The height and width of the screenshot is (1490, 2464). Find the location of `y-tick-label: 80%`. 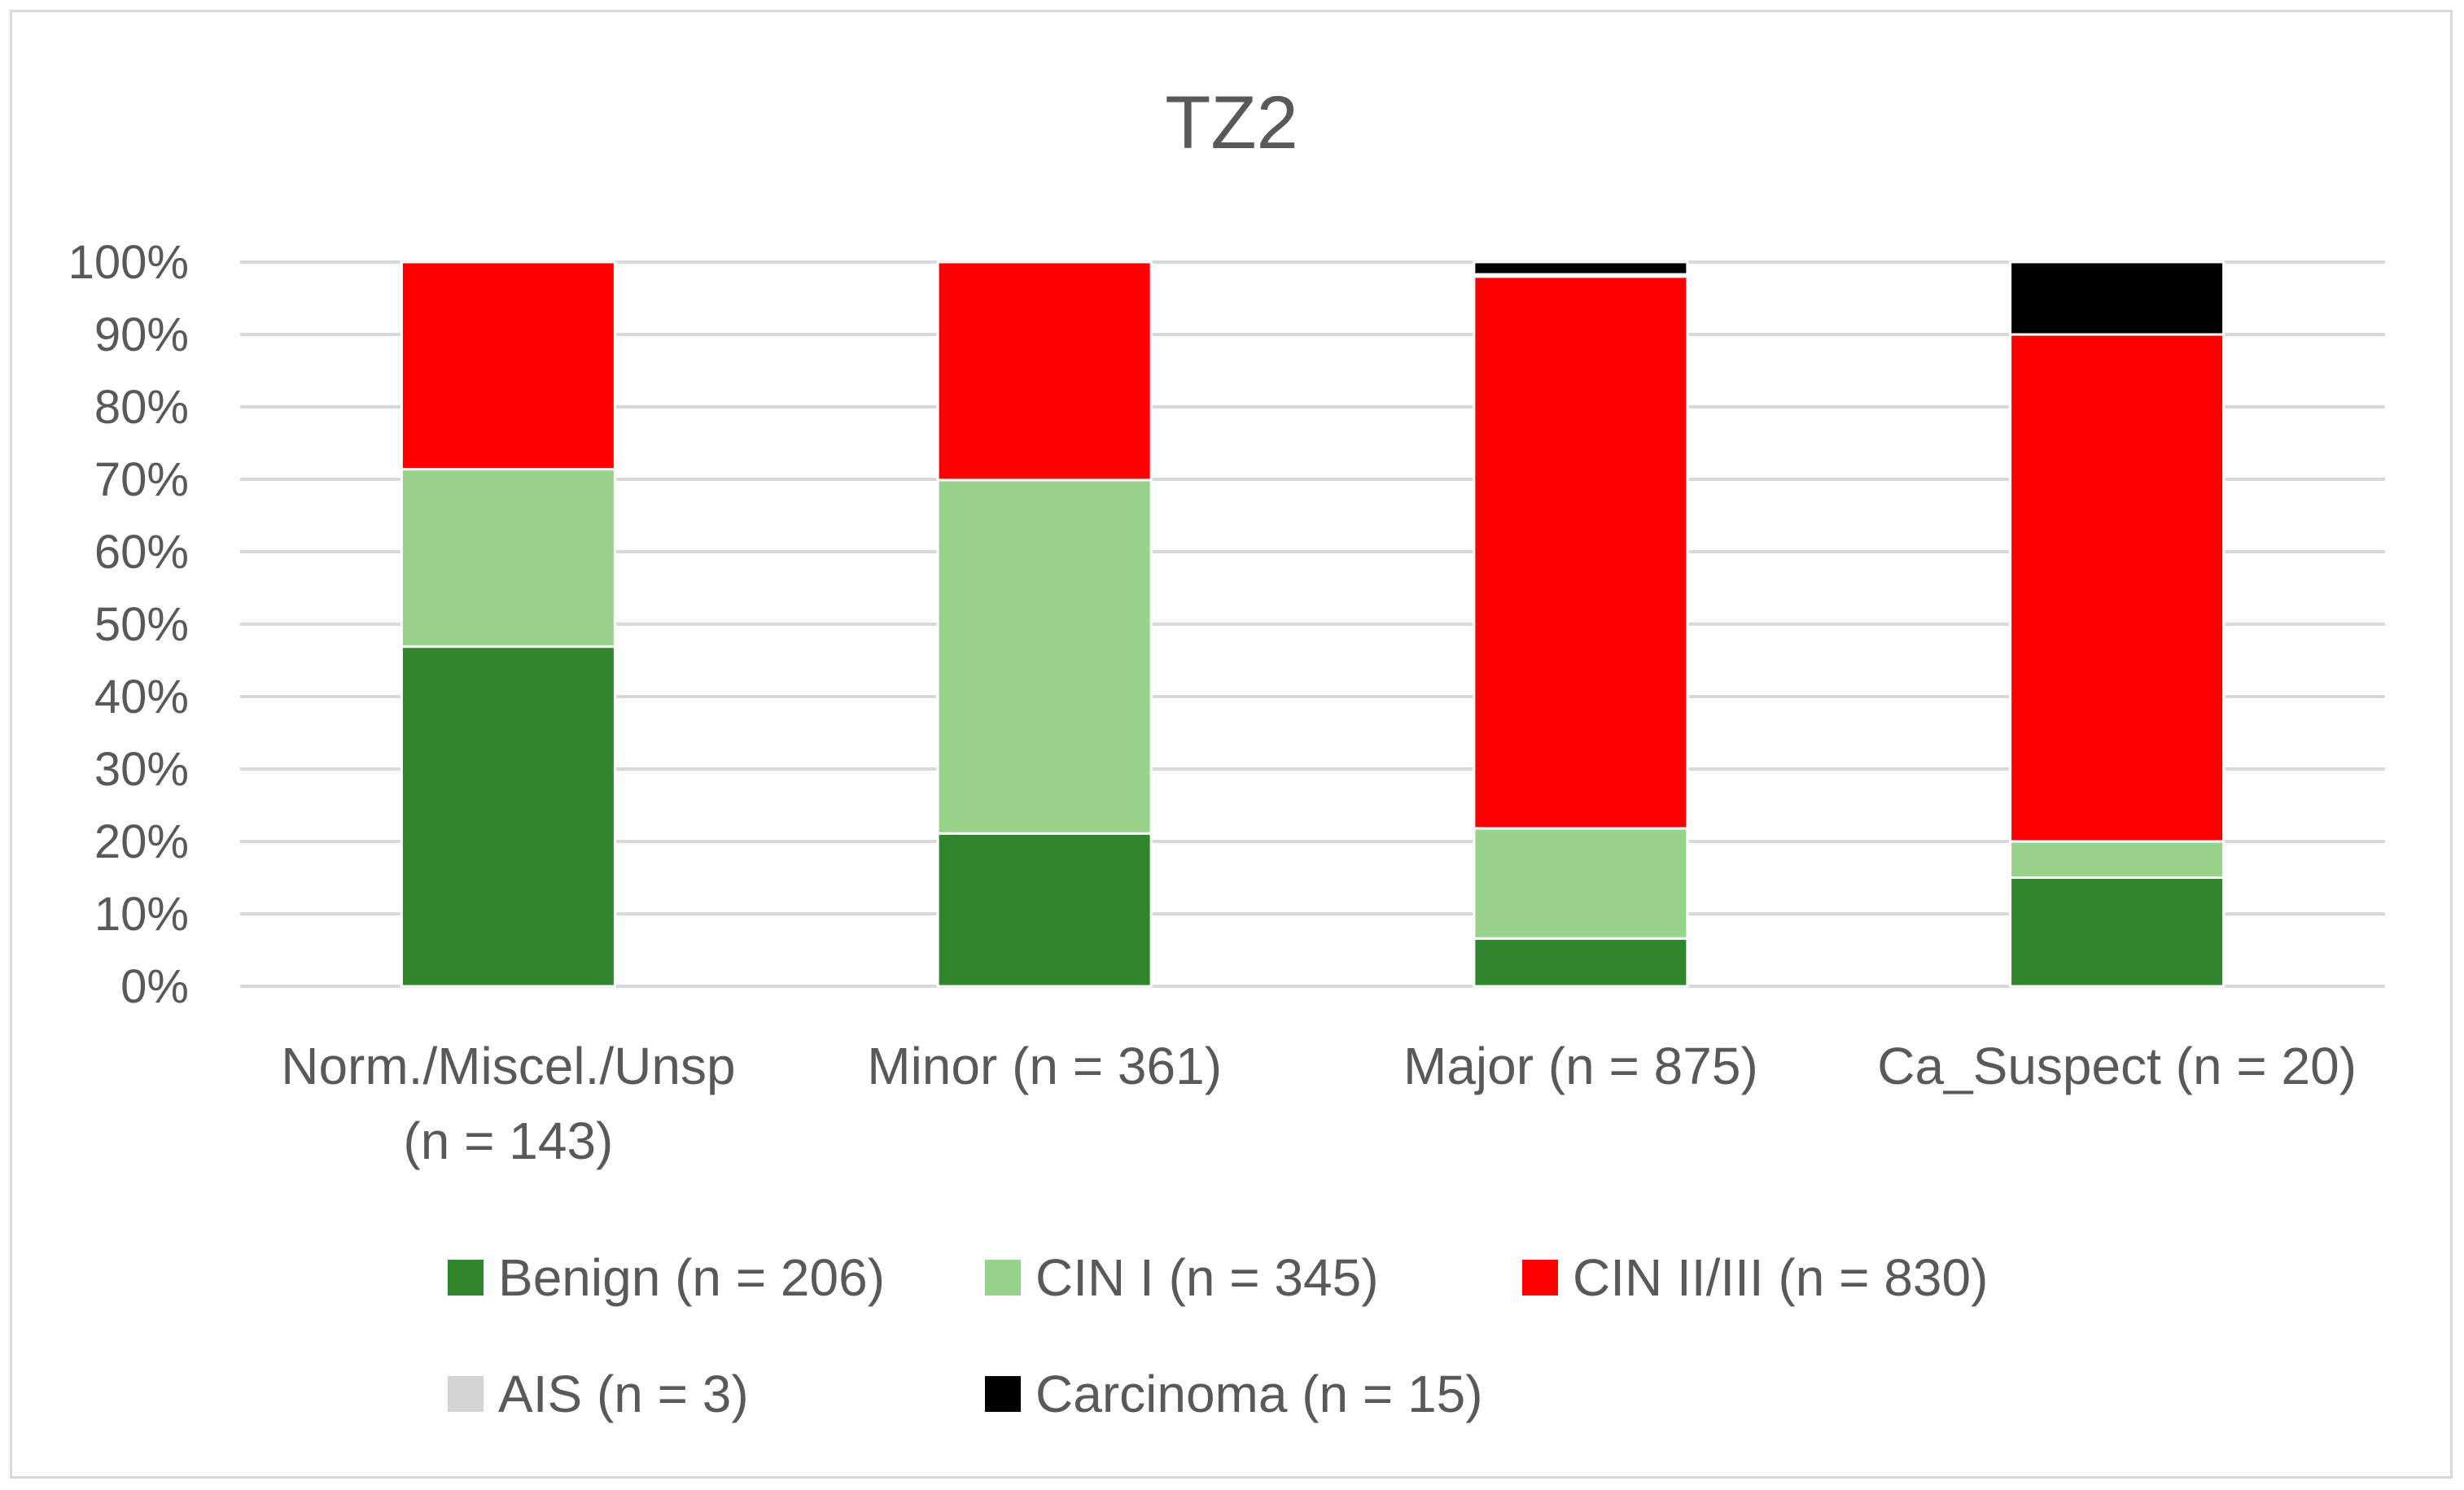

y-tick-label: 80% is located at coordinates (142, 407).